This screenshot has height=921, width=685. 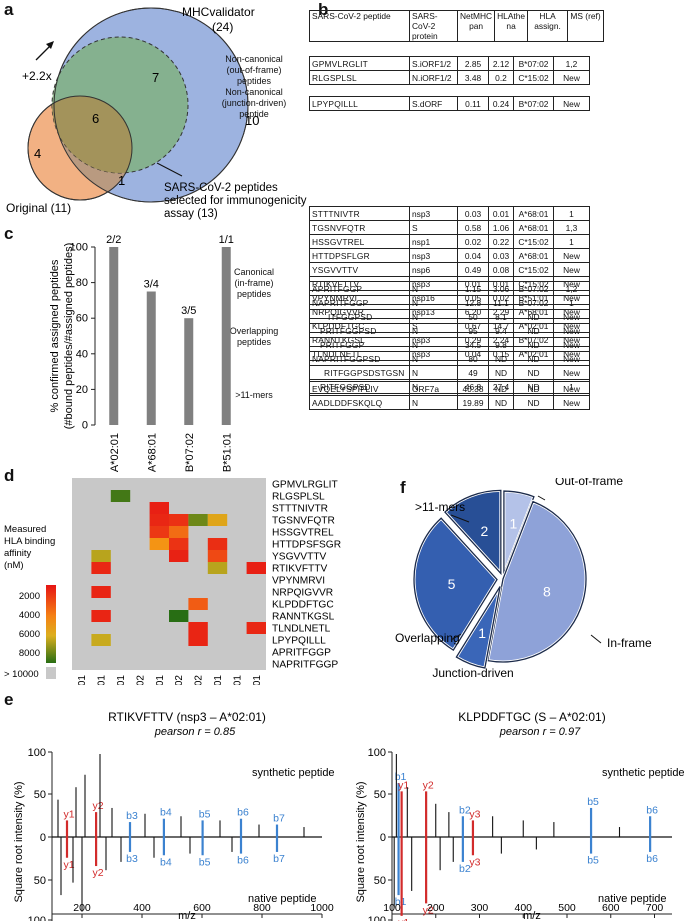 I want to click on row-label: TGSNVFQTR, so click(x=303, y=521).